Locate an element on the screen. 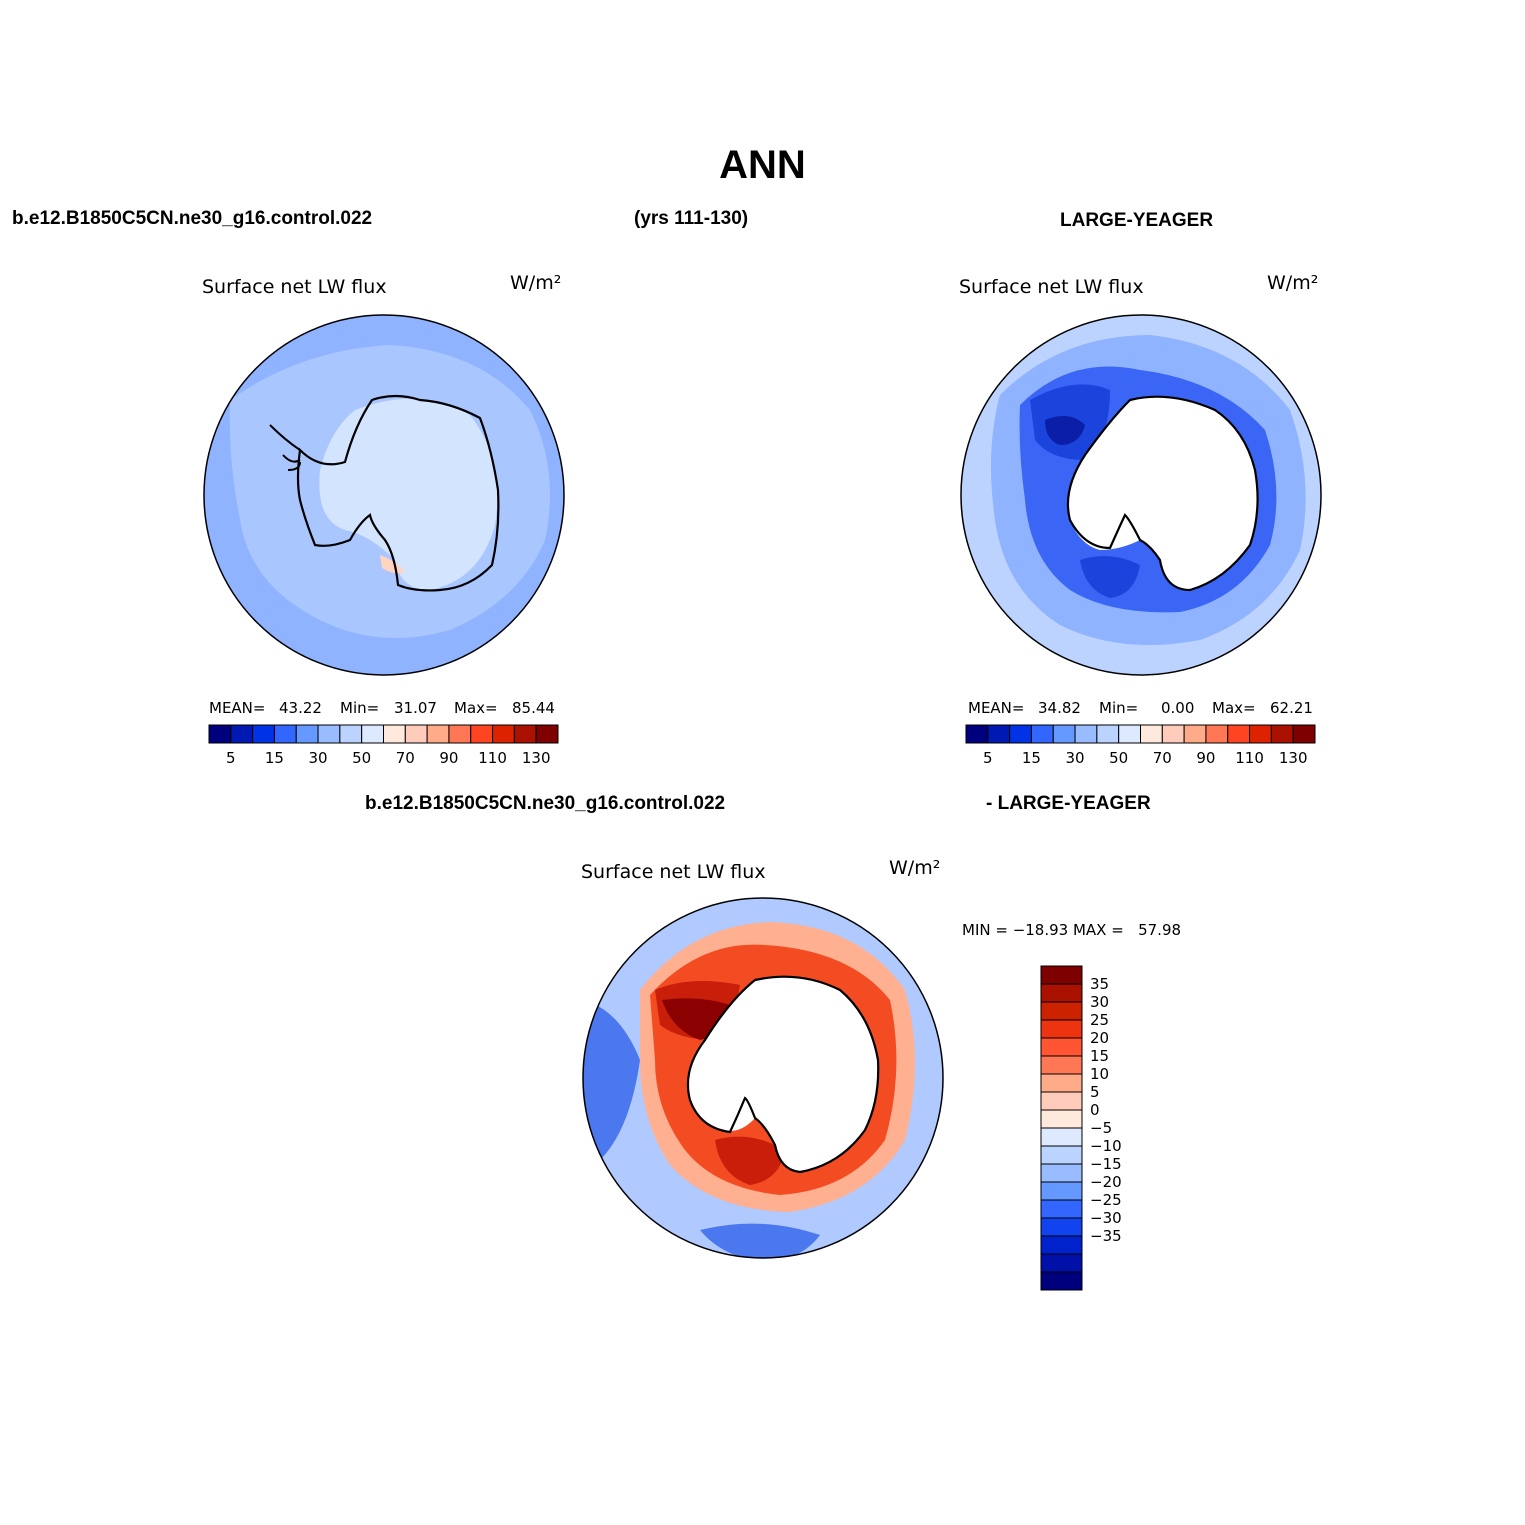 The height and width of the screenshot is (1525, 1525). p1-coast is located at coordinates (398, 493).